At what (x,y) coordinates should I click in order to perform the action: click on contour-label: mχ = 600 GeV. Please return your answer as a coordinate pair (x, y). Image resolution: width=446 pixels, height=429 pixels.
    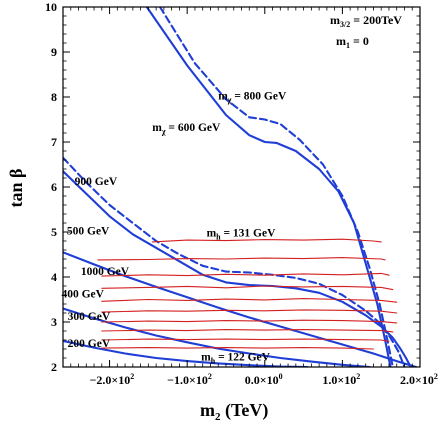
    Looking at the image, I should click on (186, 129).